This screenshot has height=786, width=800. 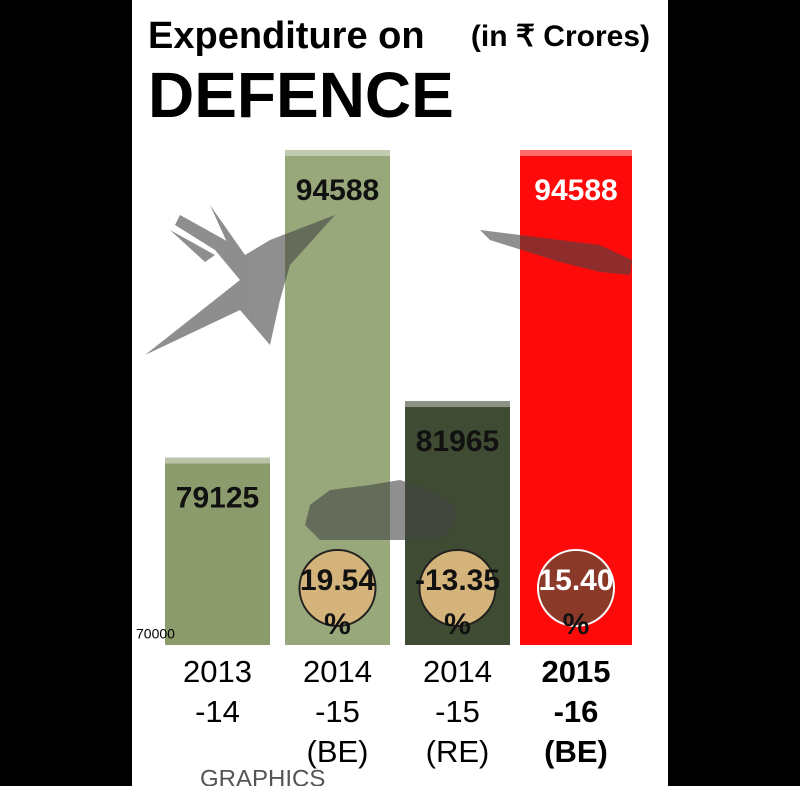 I want to click on x-tick-label: -16, so click(x=576, y=711).